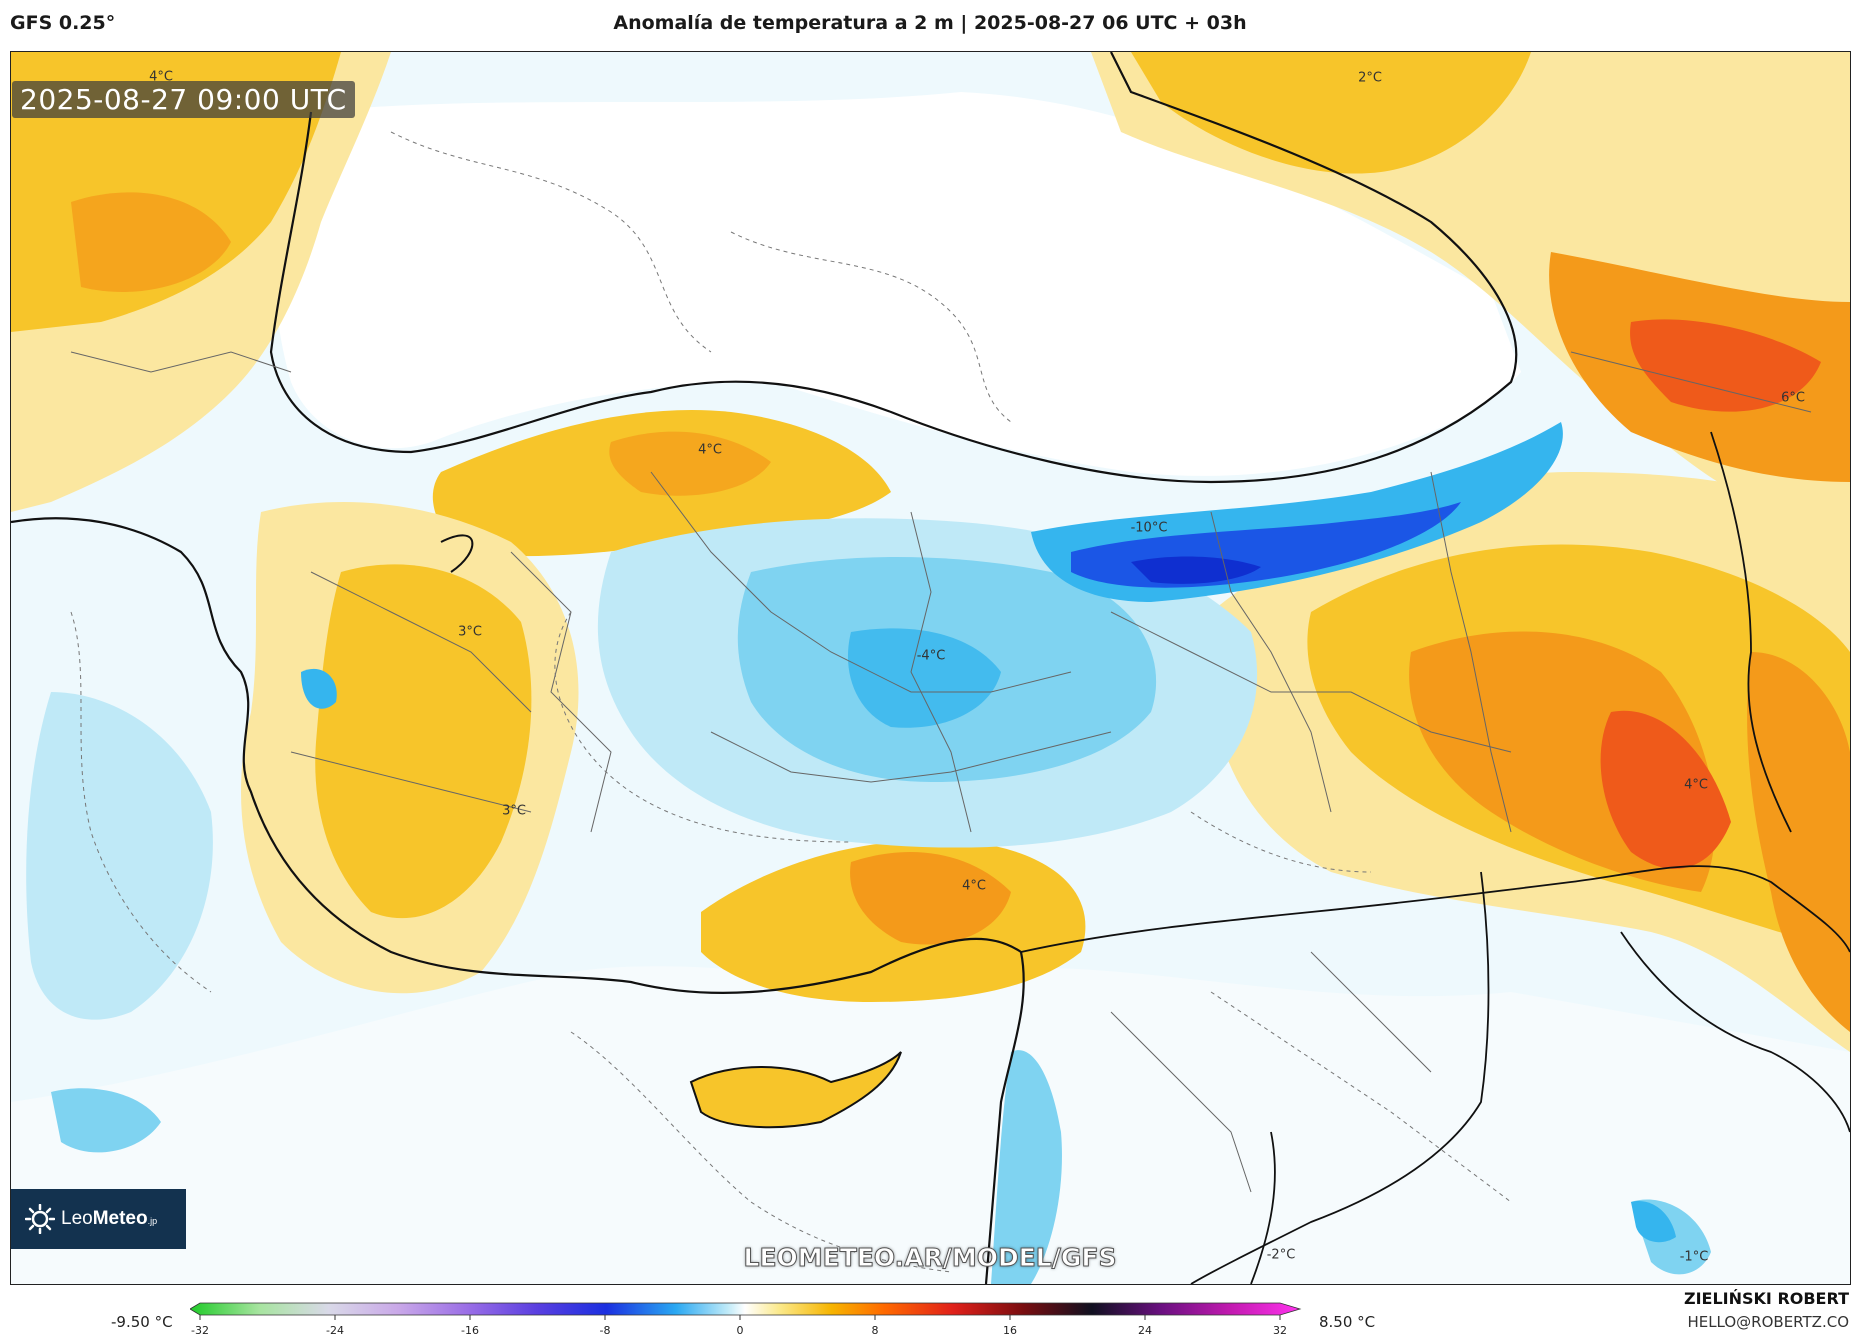 The width and height of the screenshot is (1860, 1339). I want to click on contour-label: 6°C, so click(1793, 398).